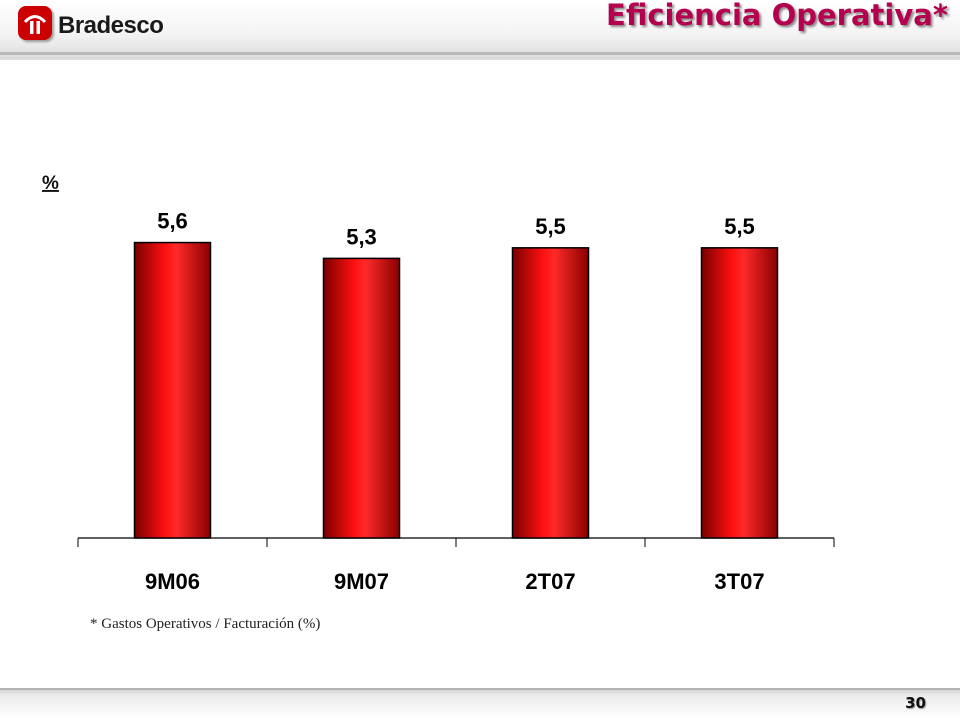 The height and width of the screenshot is (720, 960). Describe the element at coordinates (550, 393) in the screenshot. I see `bar-2t07` at that location.